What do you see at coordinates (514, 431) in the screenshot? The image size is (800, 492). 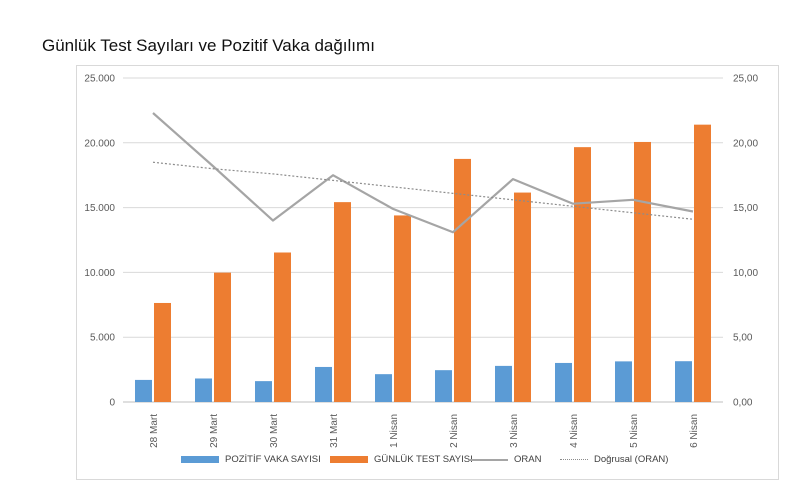 I see `x-tick-label: 3 Nisan` at bounding box center [514, 431].